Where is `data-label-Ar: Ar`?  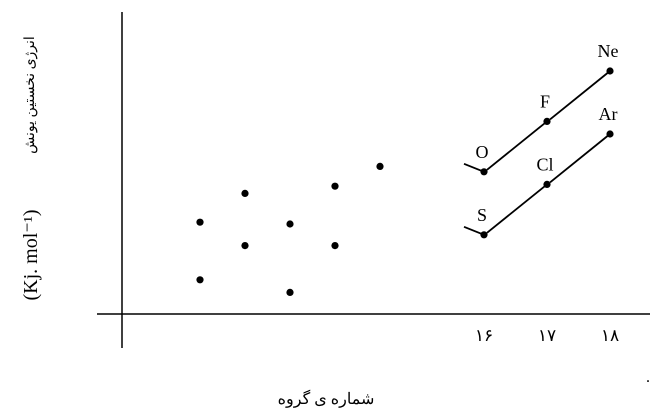 data-label-Ar: Ar is located at coordinates (608, 114).